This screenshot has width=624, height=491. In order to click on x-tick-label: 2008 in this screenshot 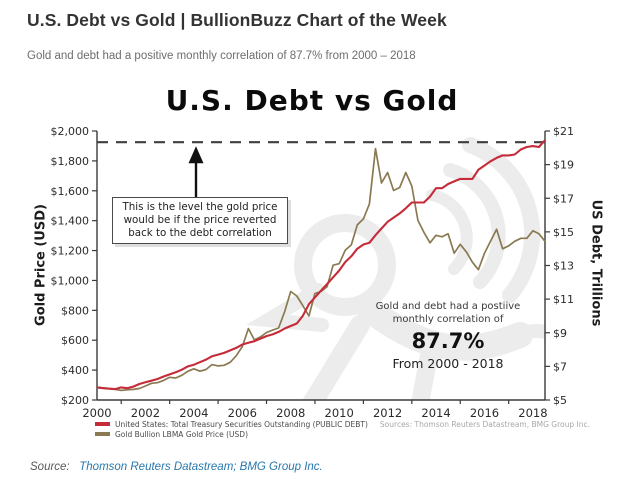, I will do `click(290, 413)`.